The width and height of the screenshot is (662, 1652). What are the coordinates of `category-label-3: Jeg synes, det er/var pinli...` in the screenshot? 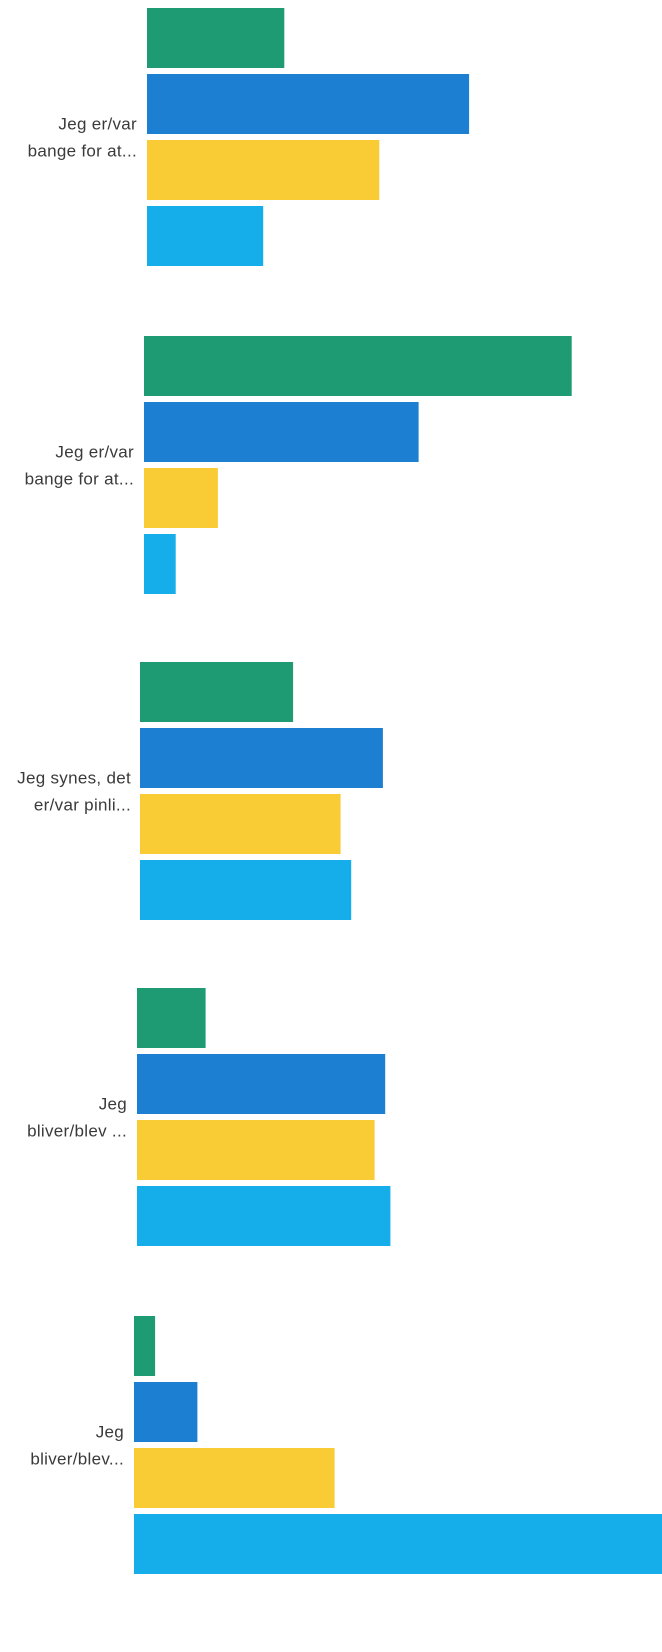 It's located at (74, 792).